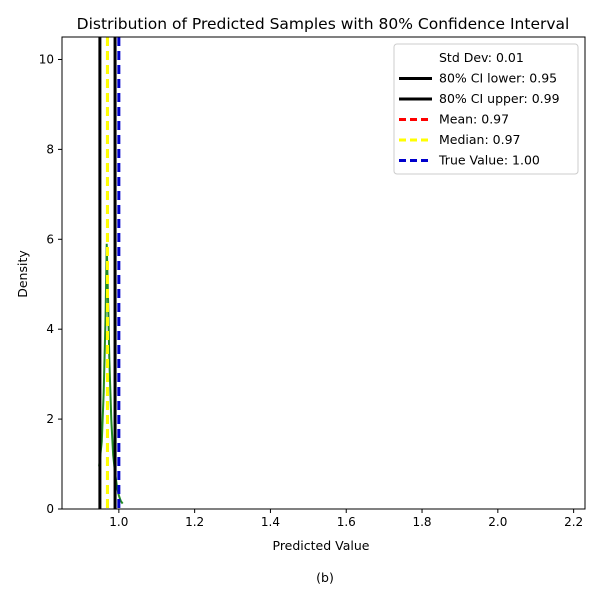  What do you see at coordinates (346, 522) in the screenshot?
I see `x-tick-label: 1.6` at bounding box center [346, 522].